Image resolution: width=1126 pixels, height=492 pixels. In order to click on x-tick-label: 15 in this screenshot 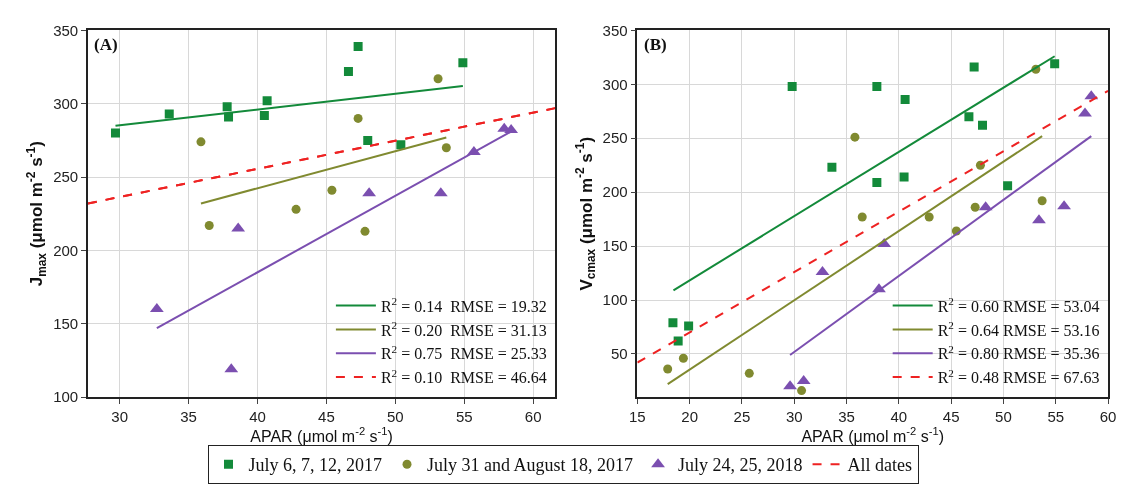, I will do `click(637, 416)`.